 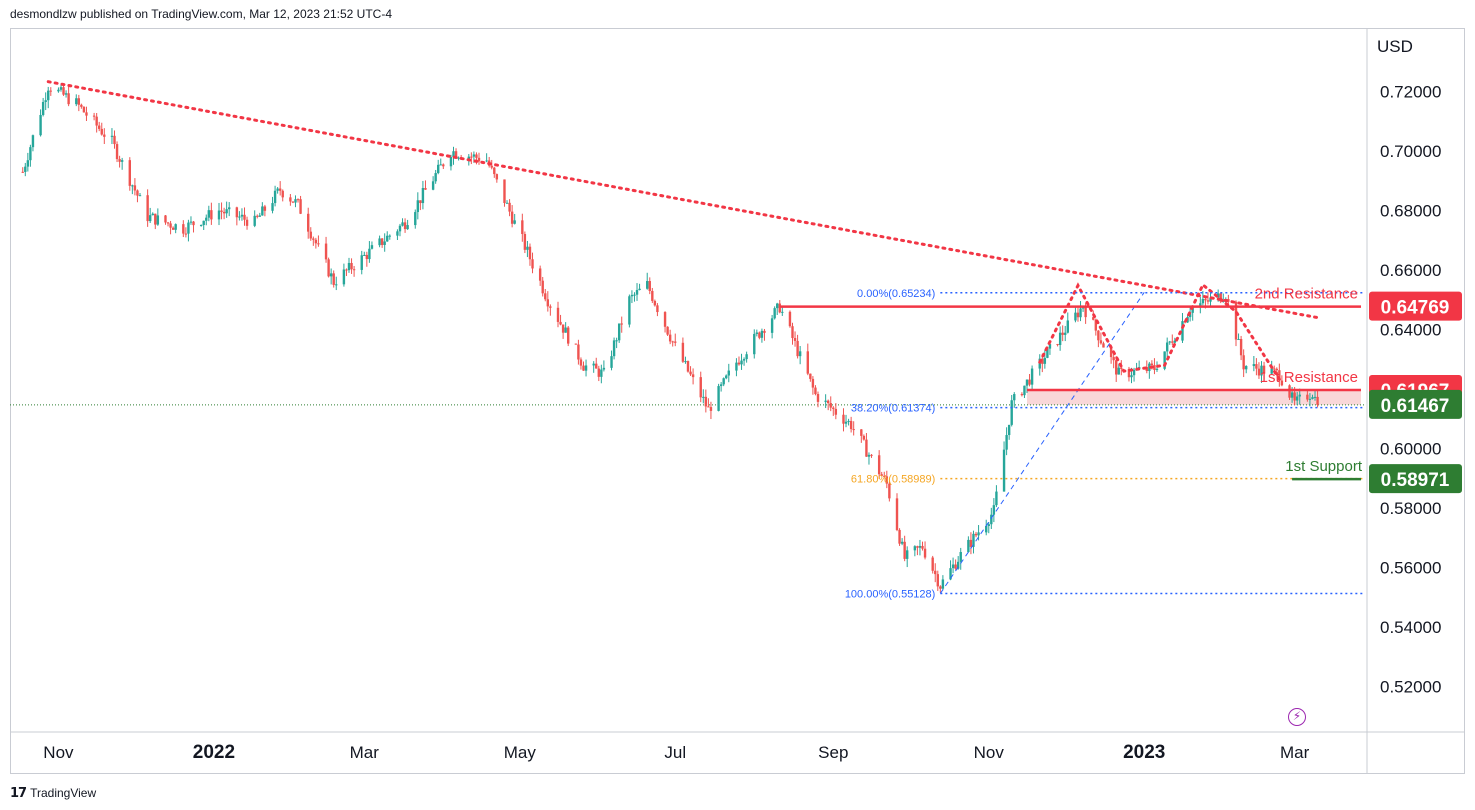 What do you see at coordinates (833, 752) in the screenshot?
I see `x-tick-label: Sep` at bounding box center [833, 752].